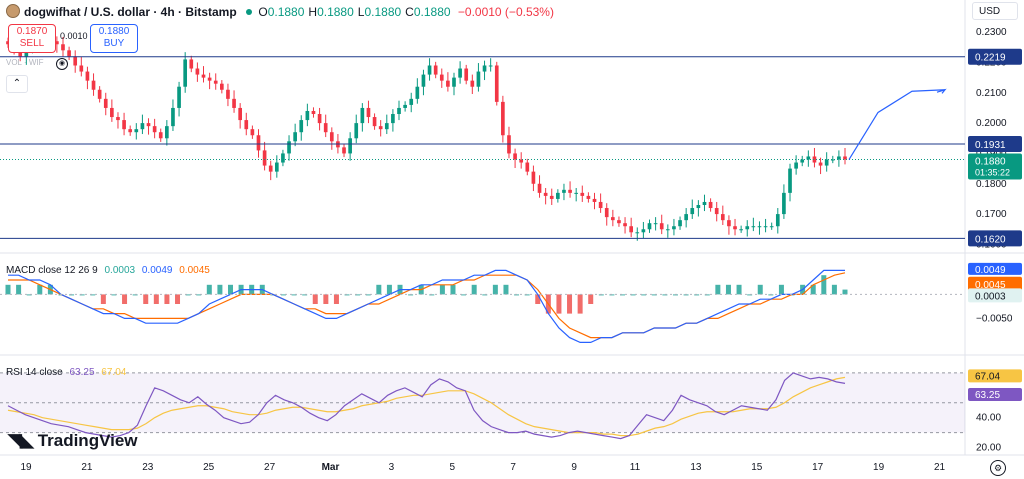 The image size is (1024, 479). Describe the element at coordinates (114, 38) in the screenshot. I see `buy-button: 0.1880 BUY` at that location.